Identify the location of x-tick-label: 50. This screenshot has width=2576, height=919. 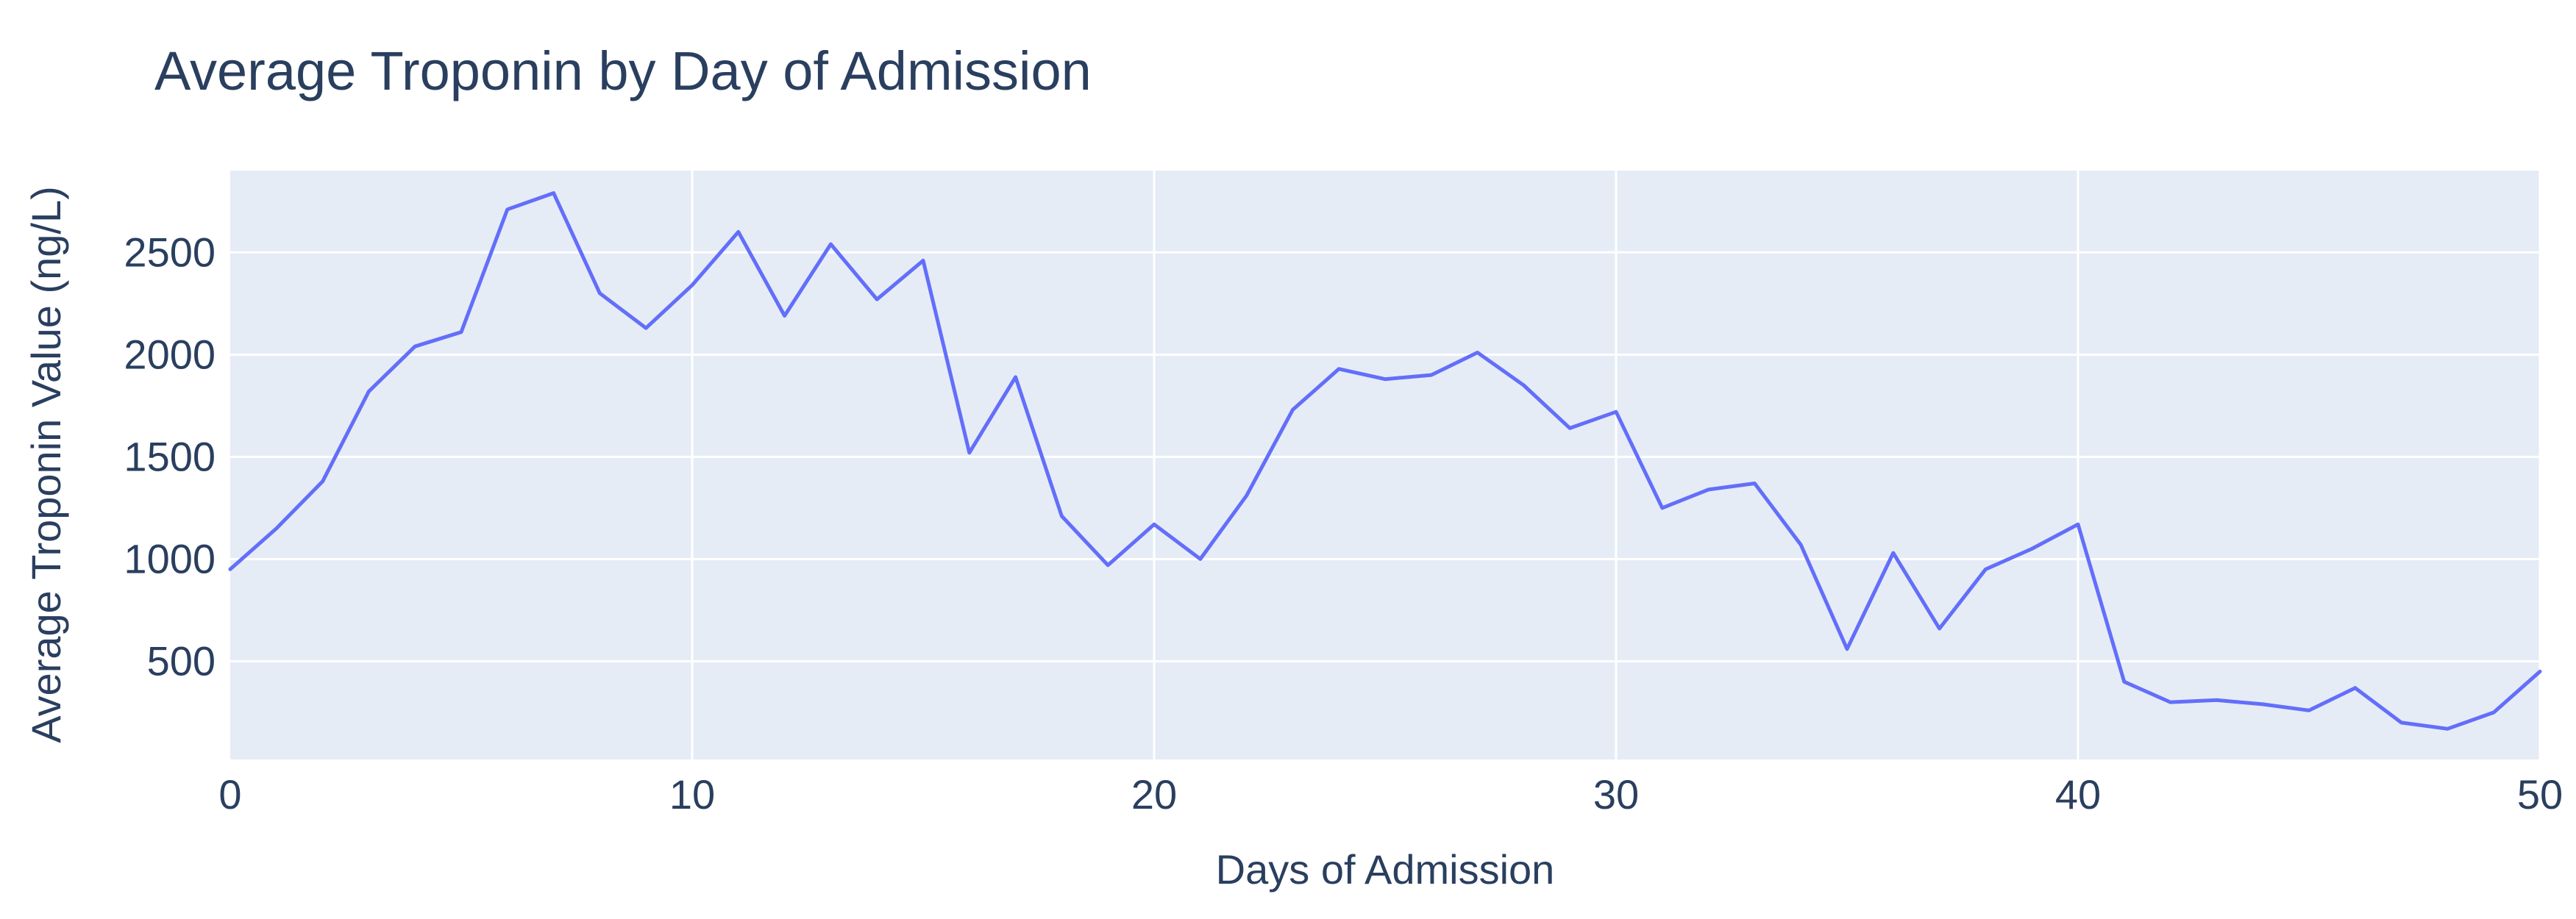
(2540, 794).